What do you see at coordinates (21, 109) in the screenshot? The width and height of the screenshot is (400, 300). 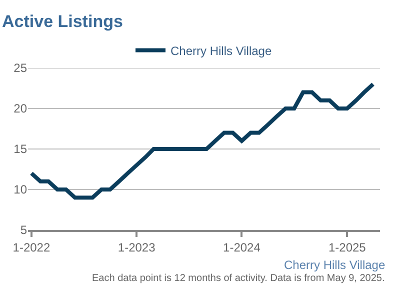 I see `y-tick-label: 20` at bounding box center [21, 109].